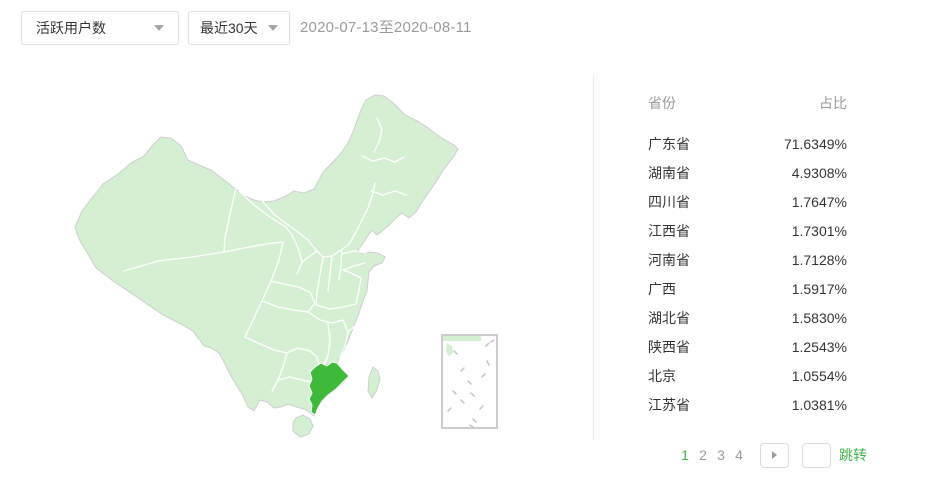 This screenshot has width=941, height=487. Describe the element at coordinates (853, 455) in the screenshot. I see `jump-button: 跳转` at that location.